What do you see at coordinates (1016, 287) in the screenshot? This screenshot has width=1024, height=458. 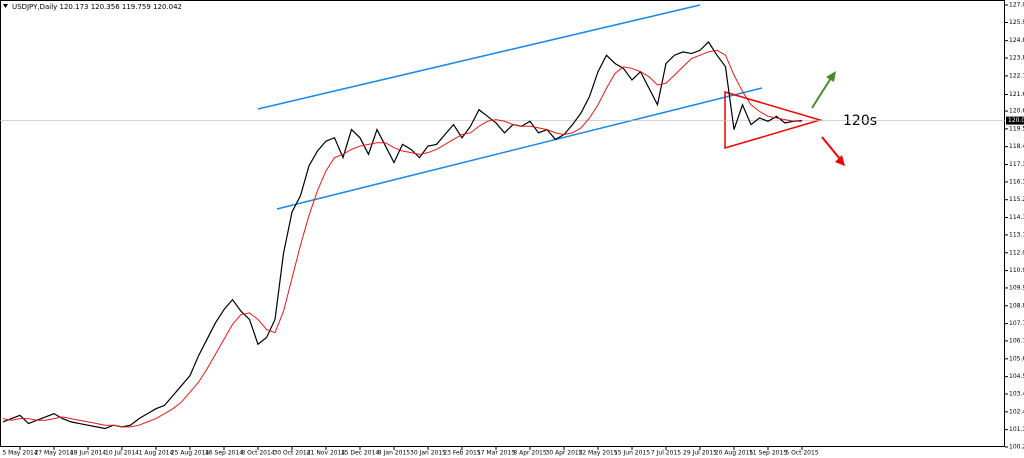 I see `y-tick-label: 109.910` at bounding box center [1016, 287].